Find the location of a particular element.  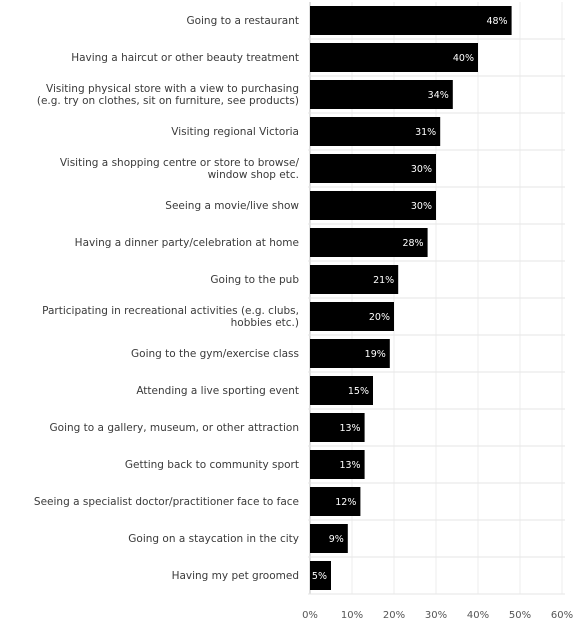

category-label: Going to a restaurant is located at coordinates (242, 21).